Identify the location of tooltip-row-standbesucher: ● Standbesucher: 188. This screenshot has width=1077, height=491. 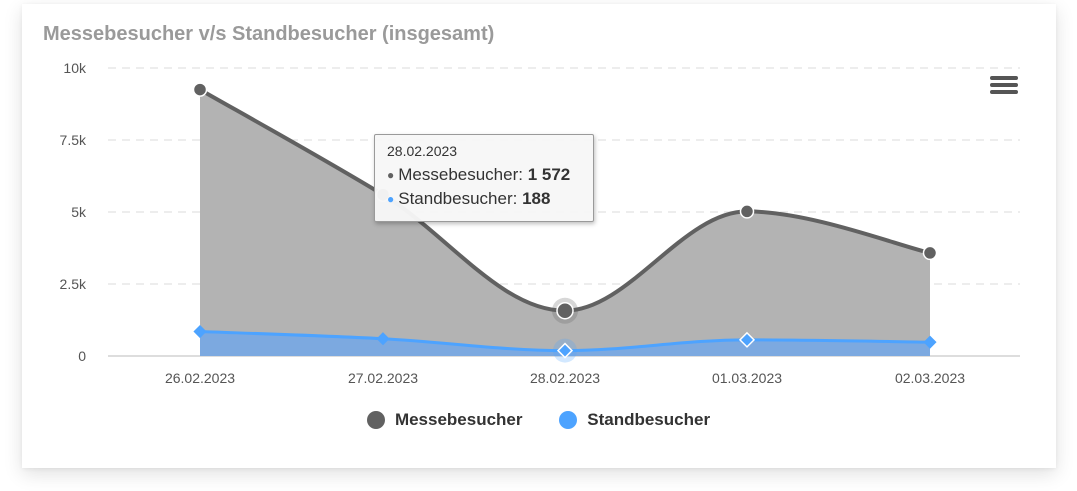
(484, 199).